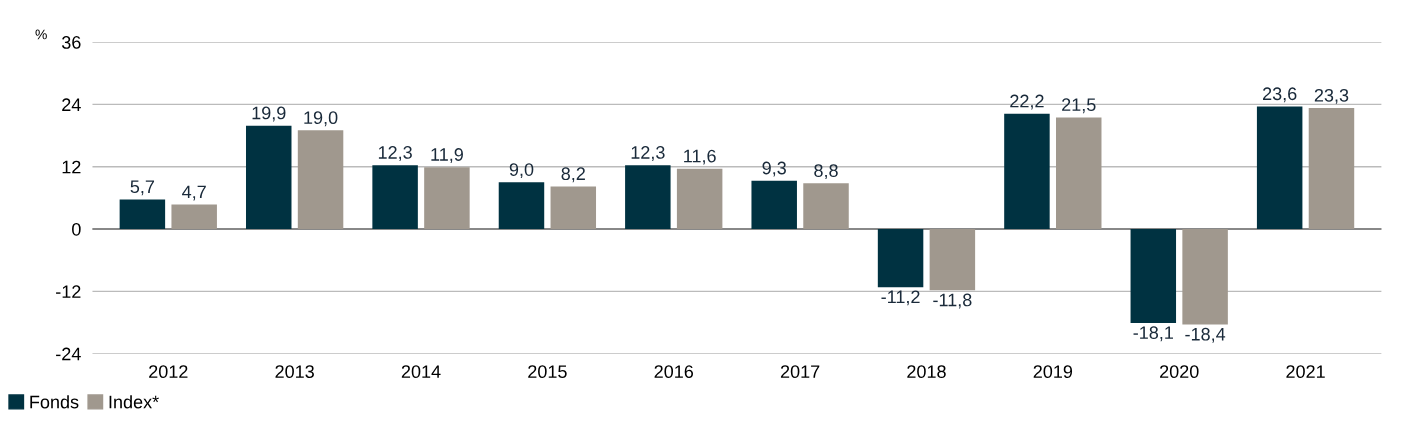 This screenshot has height=421, width=1401. What do you see at coordinates (1280, 95) in the screenshot?
I see `data-label: 23,6` at bounding box center [1280, 95].